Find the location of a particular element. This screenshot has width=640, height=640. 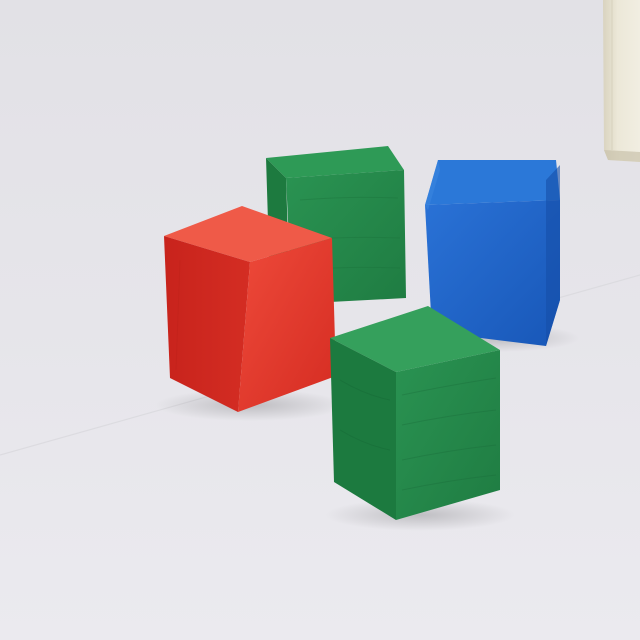

wooden-block-edge is located at coordinates (621, 81).